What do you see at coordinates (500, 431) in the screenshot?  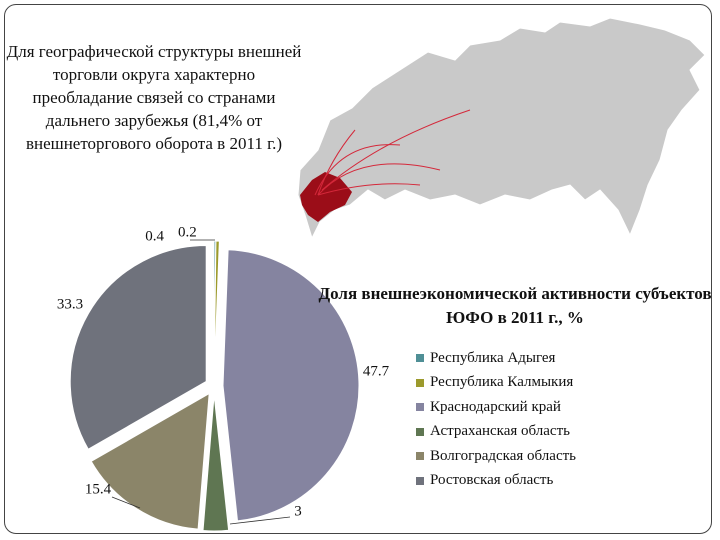 I see `legend-label: Астраханская область` at bounding box center [500, 431].